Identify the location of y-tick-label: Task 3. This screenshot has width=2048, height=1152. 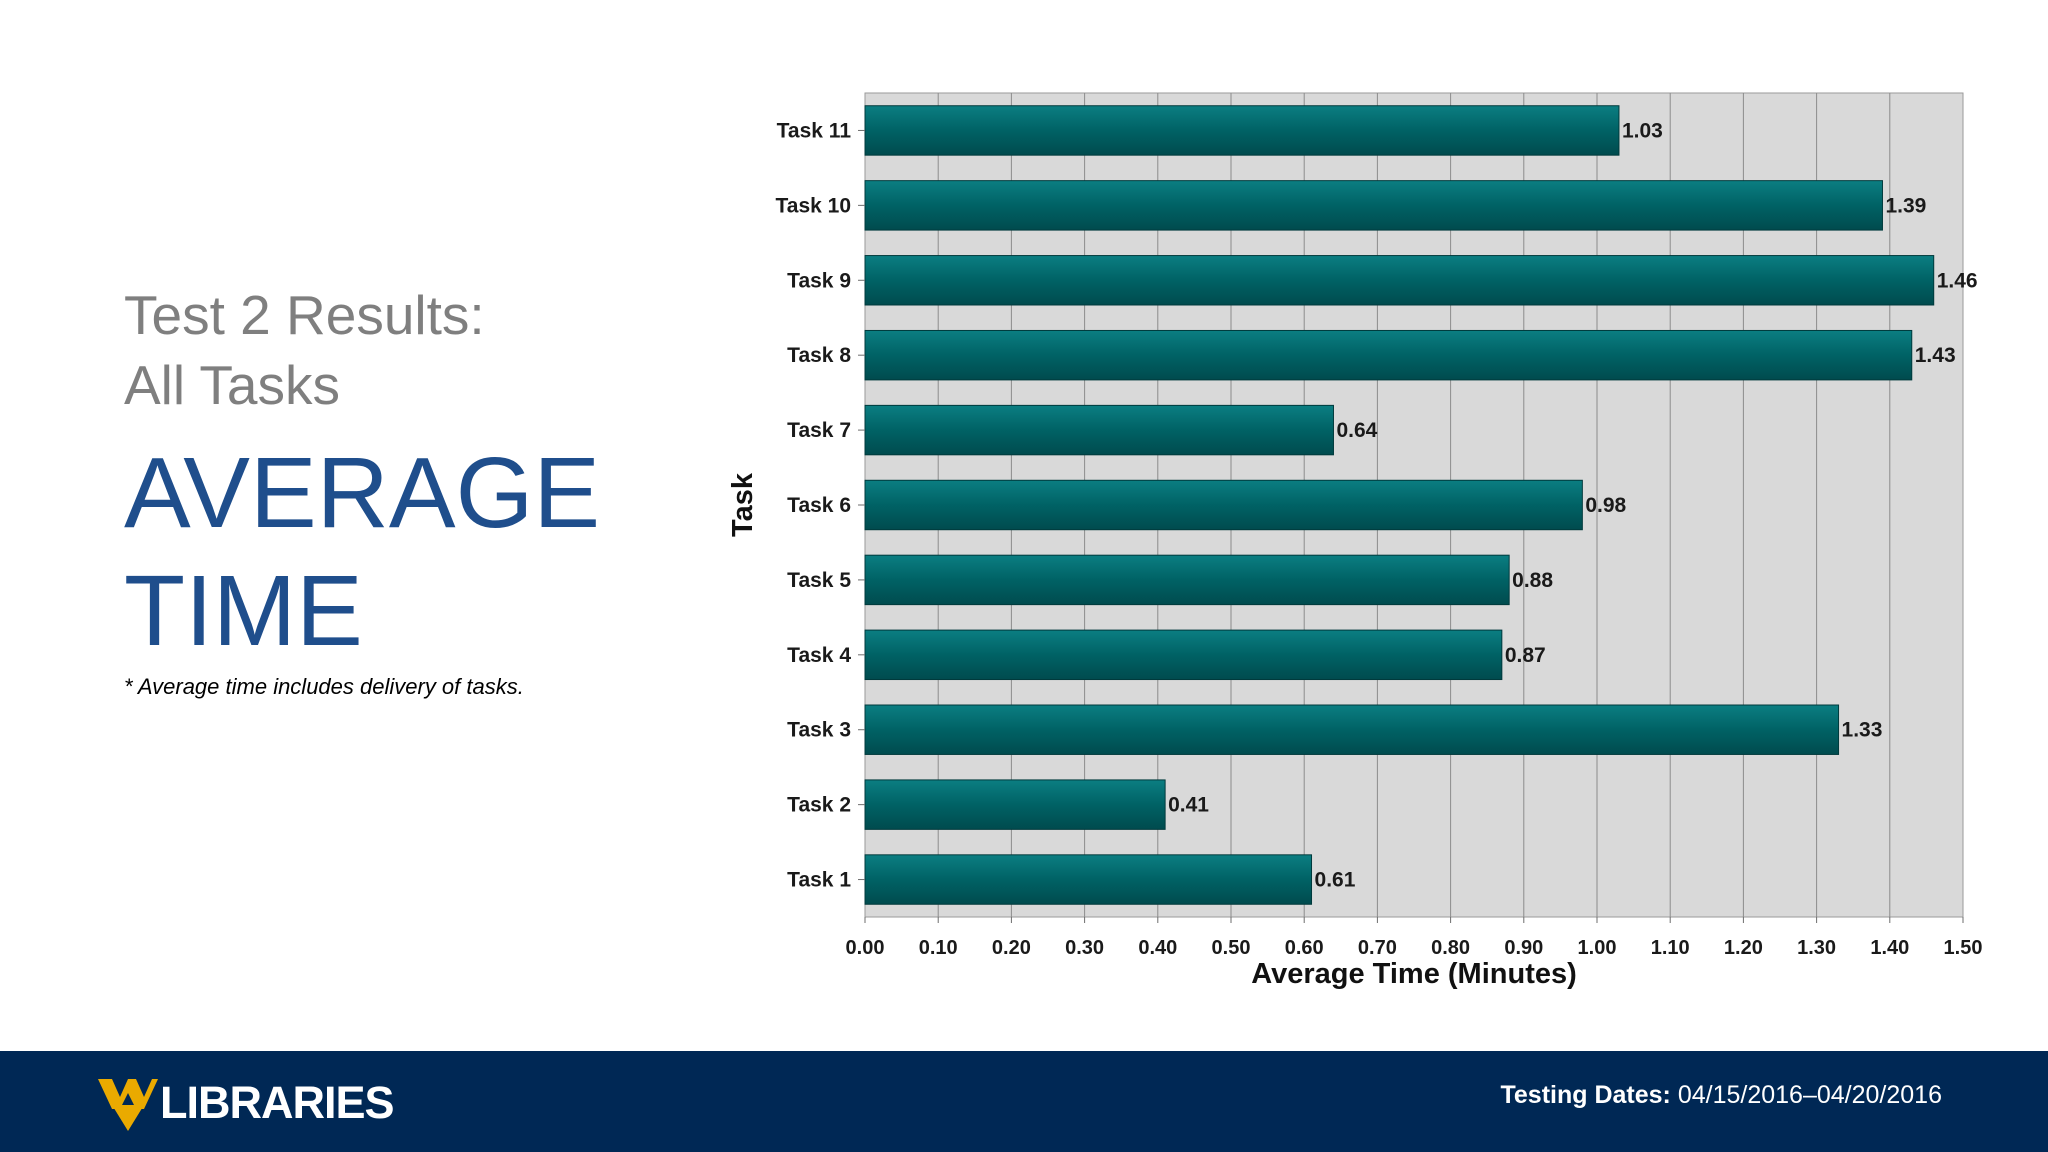
(819, 730).